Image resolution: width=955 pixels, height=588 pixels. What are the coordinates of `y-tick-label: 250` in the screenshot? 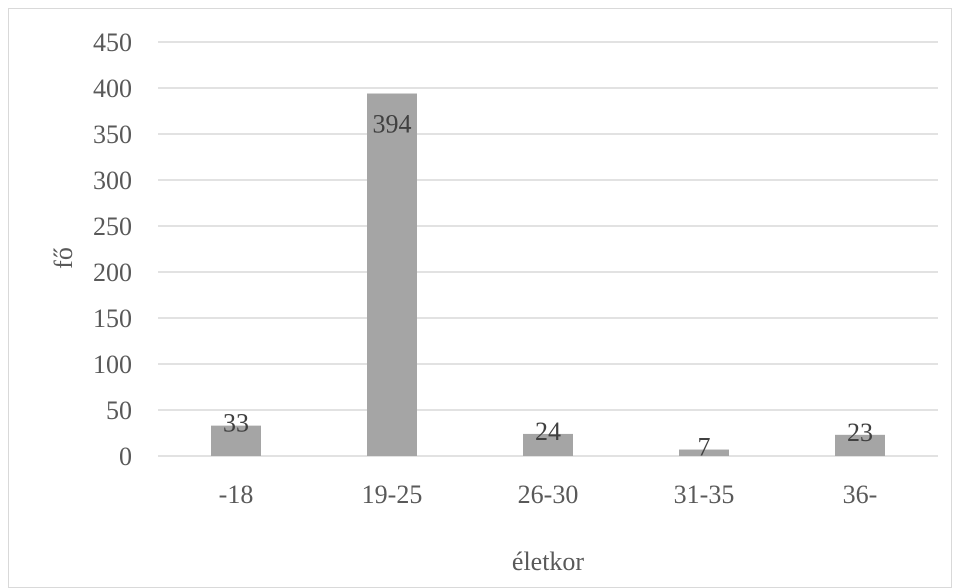 It's located at (112, 226).